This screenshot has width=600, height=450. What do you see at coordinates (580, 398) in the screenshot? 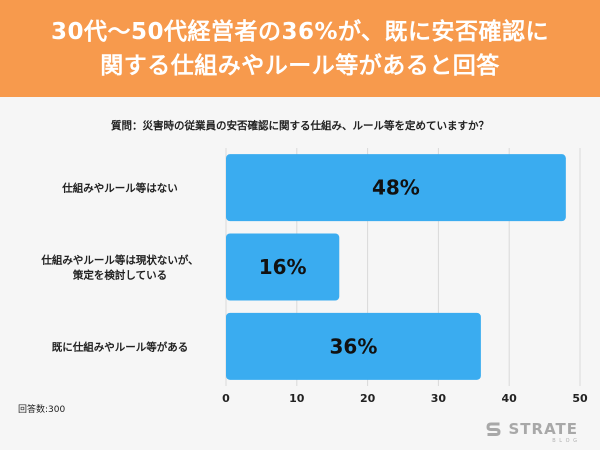
I see `x-tick-label-50: 50` at bounding box center [580, 398].